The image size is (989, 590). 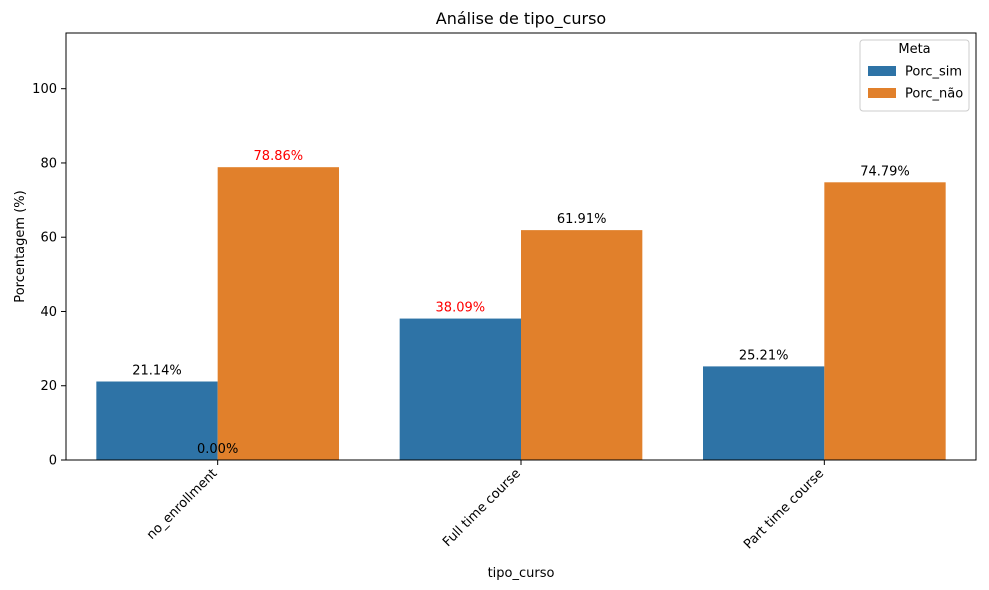 I want to click on y-tick-label-4: 80, so click(x=48, y=163).